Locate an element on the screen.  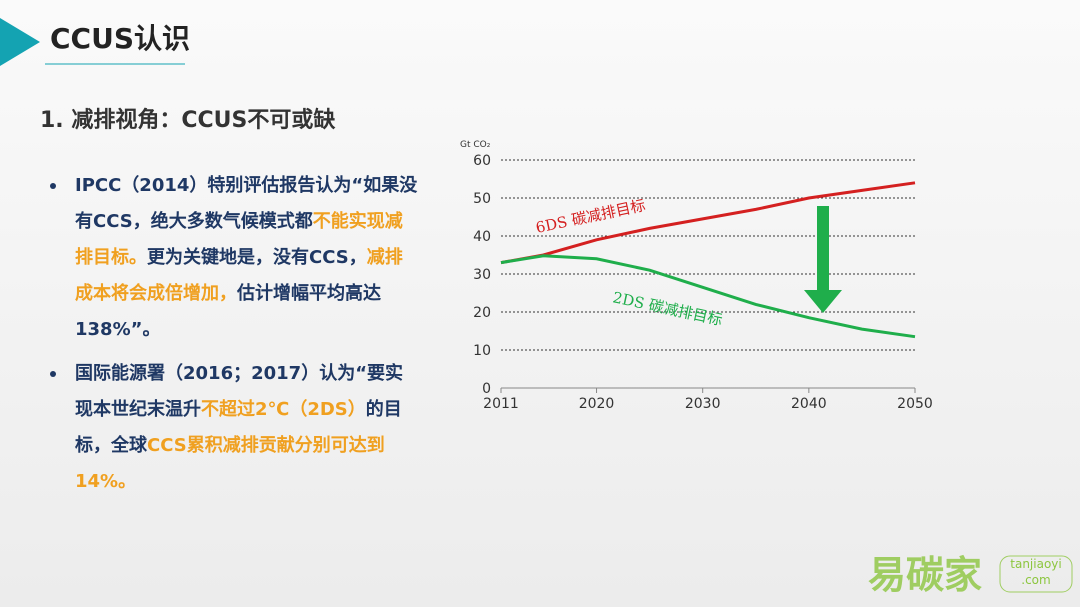
bullet-text: 的目标，全球 is located at coordinates (238, 427).